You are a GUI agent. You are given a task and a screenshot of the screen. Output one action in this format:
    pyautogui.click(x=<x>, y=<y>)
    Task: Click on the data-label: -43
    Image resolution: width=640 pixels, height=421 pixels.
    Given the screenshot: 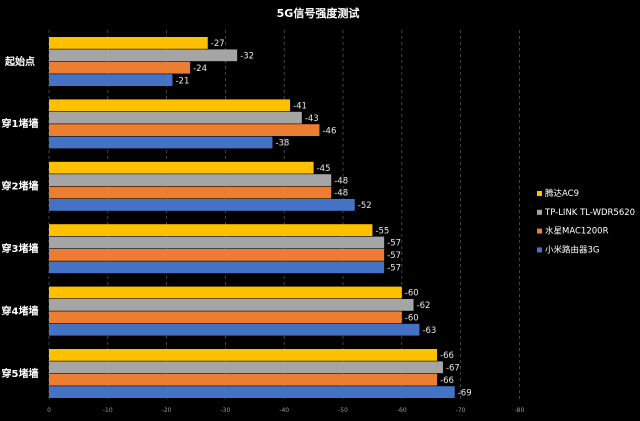 What is the action you would take?
    pyautogui.click(x=312, y=119)
    